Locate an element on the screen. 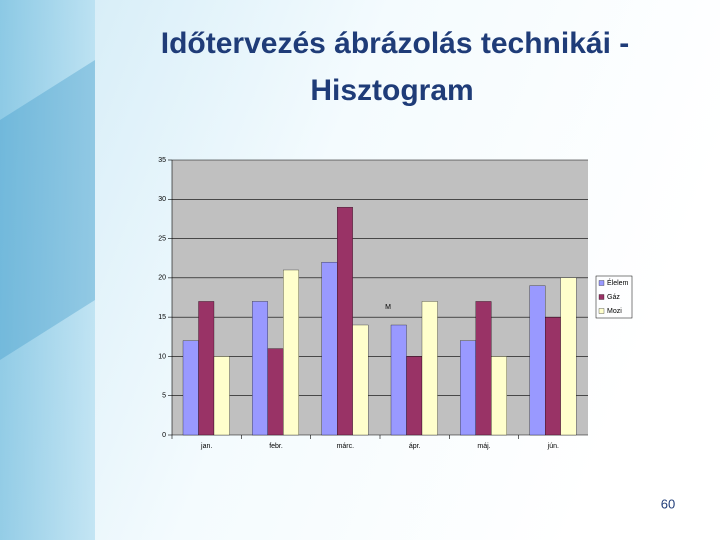  x-tick-label: jan. is located at coordinates (206, 446).